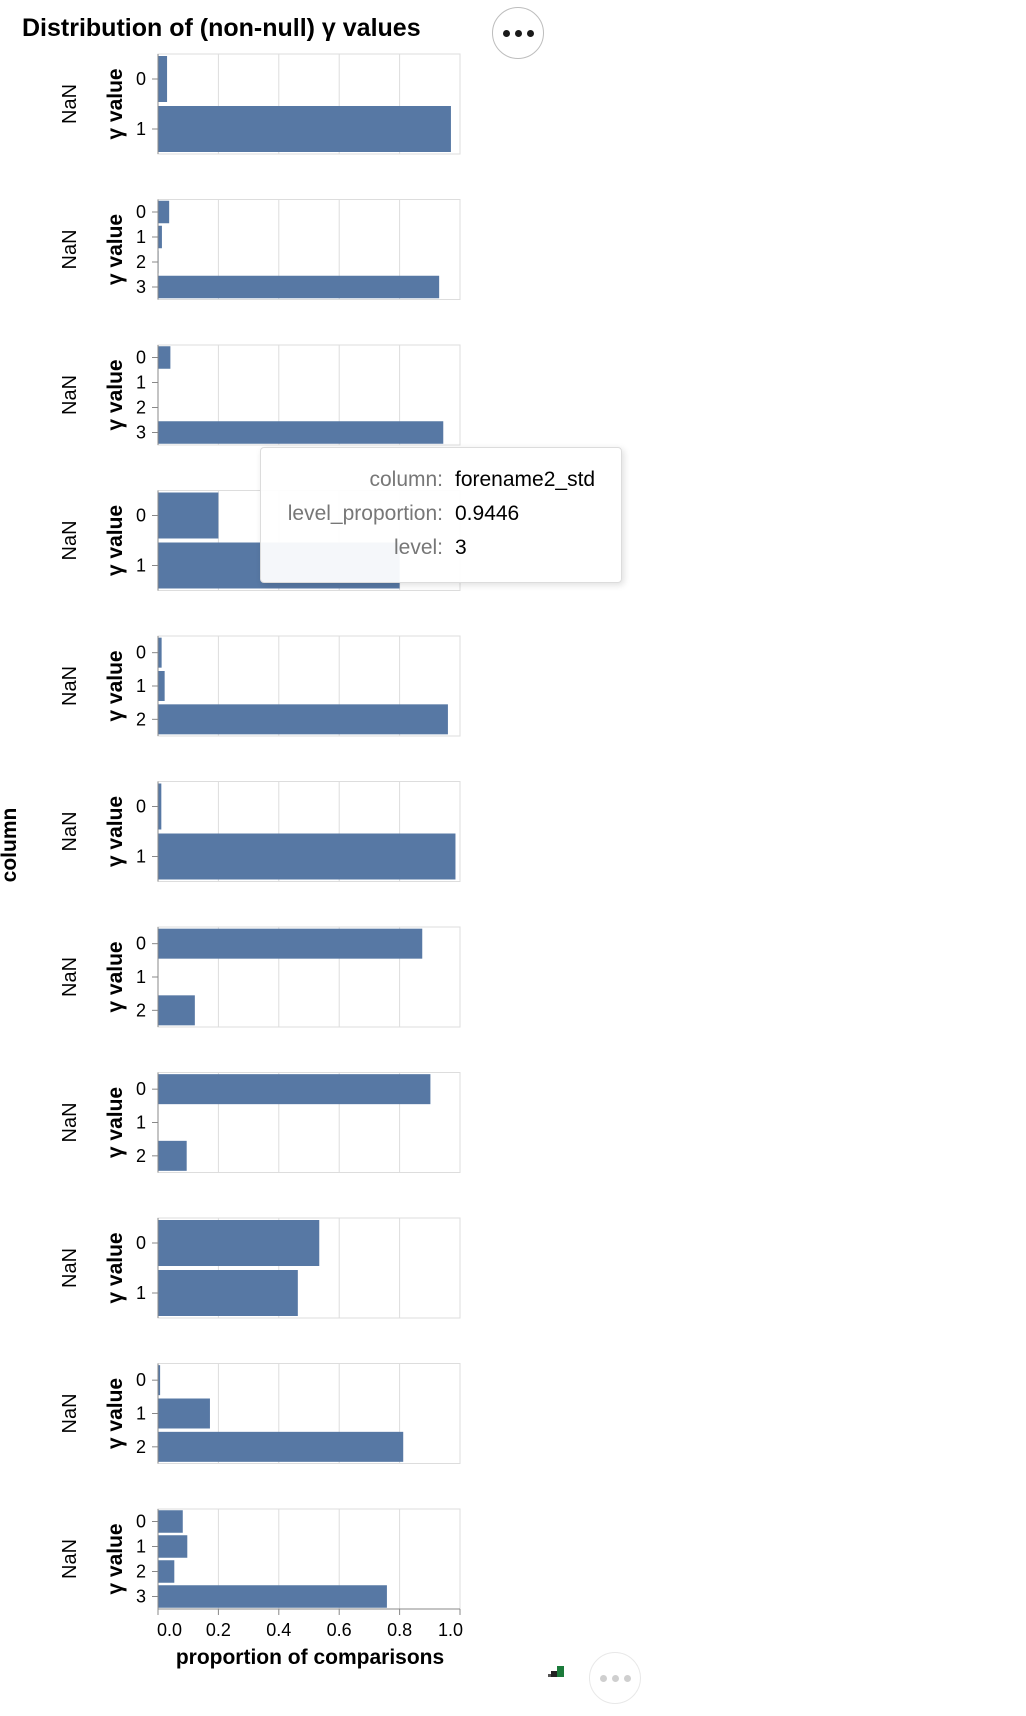  What do you see at coordinates (169, 1630) in the screenshot?
I see `x-tick-label: 0.0` at bounding box center [169, 1630].